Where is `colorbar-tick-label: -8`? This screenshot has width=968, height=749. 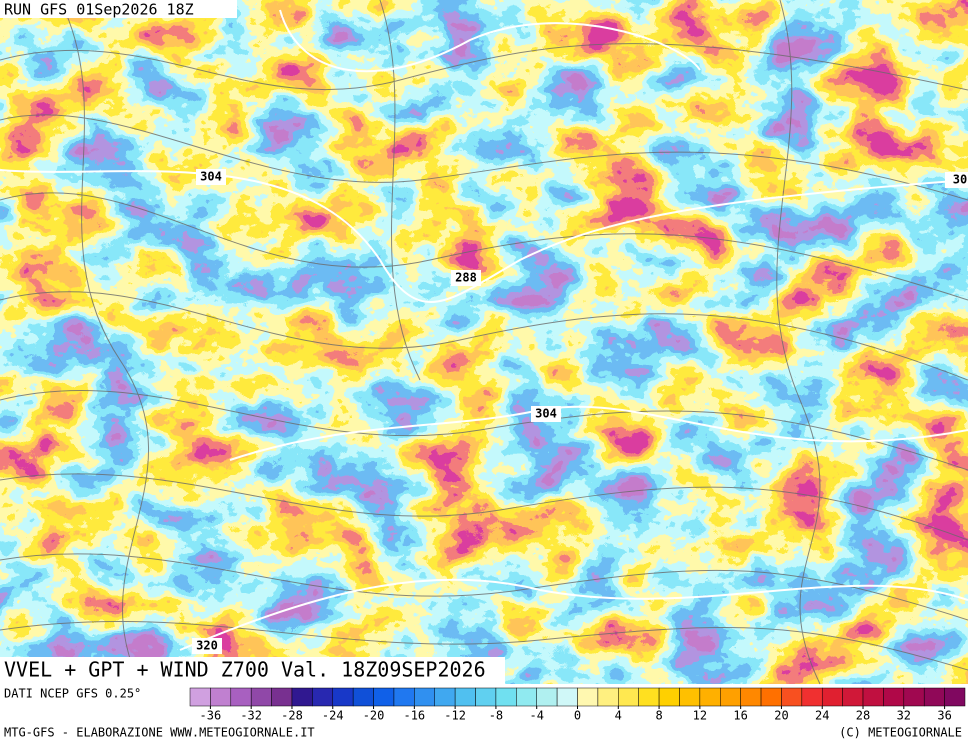 colorbar-tick-label: -8 is located at coordinates (496, 716).